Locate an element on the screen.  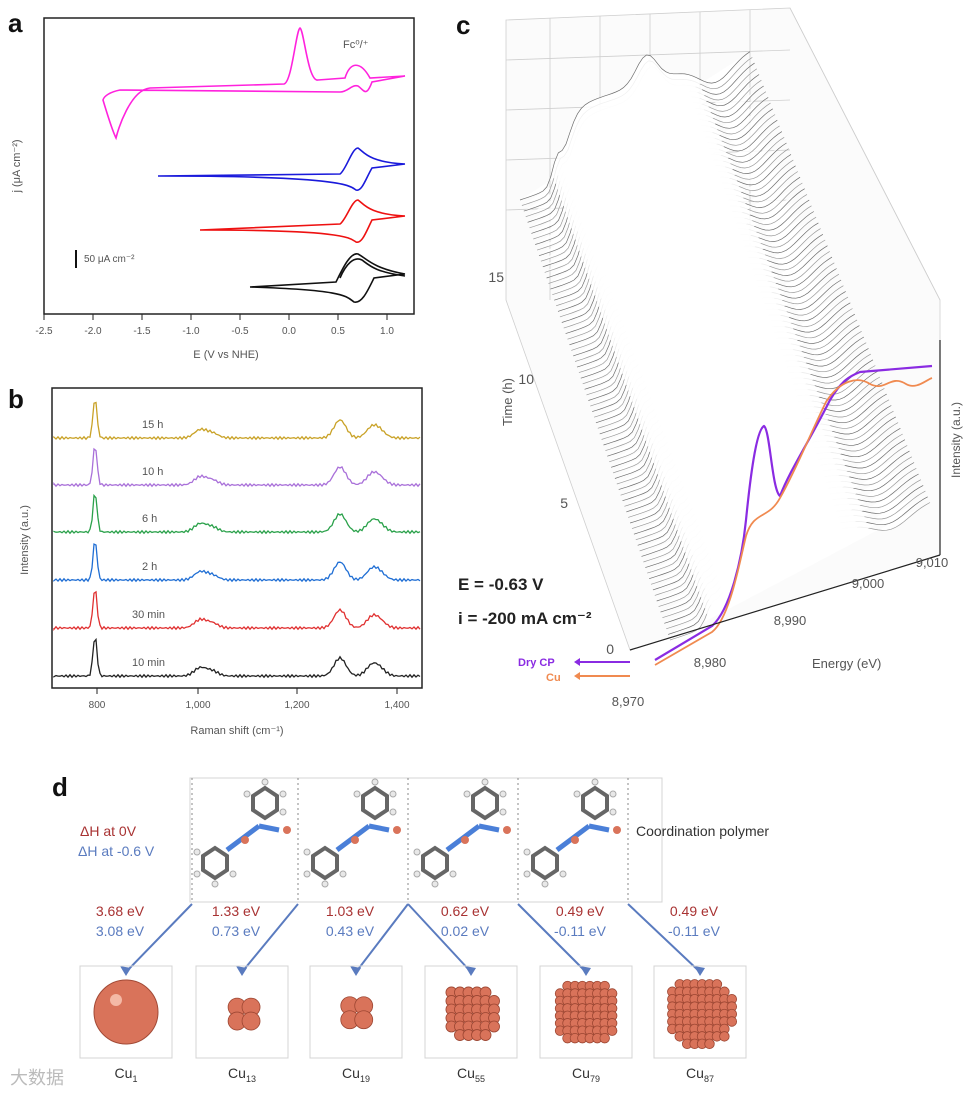
delta-h-0v-value: 3.68 eV is located at coordinates (120, 911).